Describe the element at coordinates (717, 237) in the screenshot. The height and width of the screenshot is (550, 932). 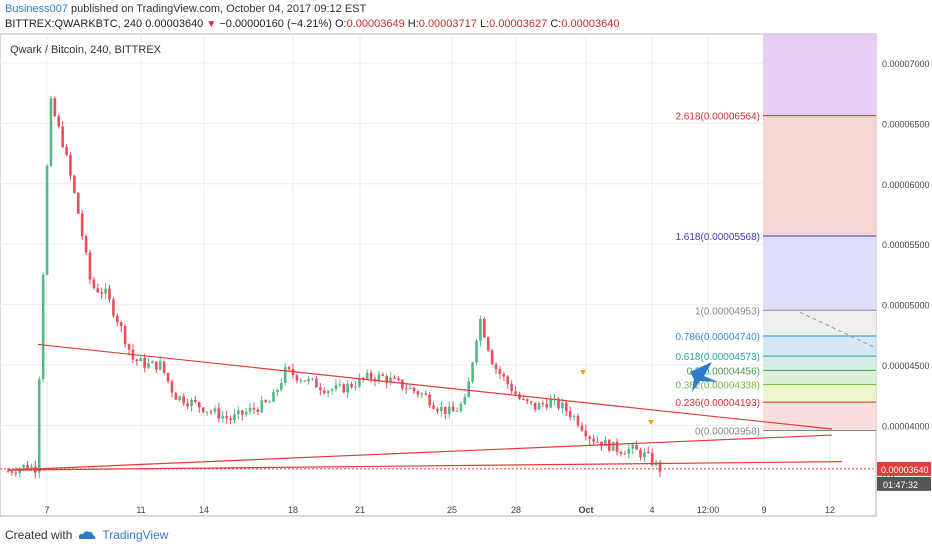
I see `fib-level-label: 1.618(0.00005568)` at that location.